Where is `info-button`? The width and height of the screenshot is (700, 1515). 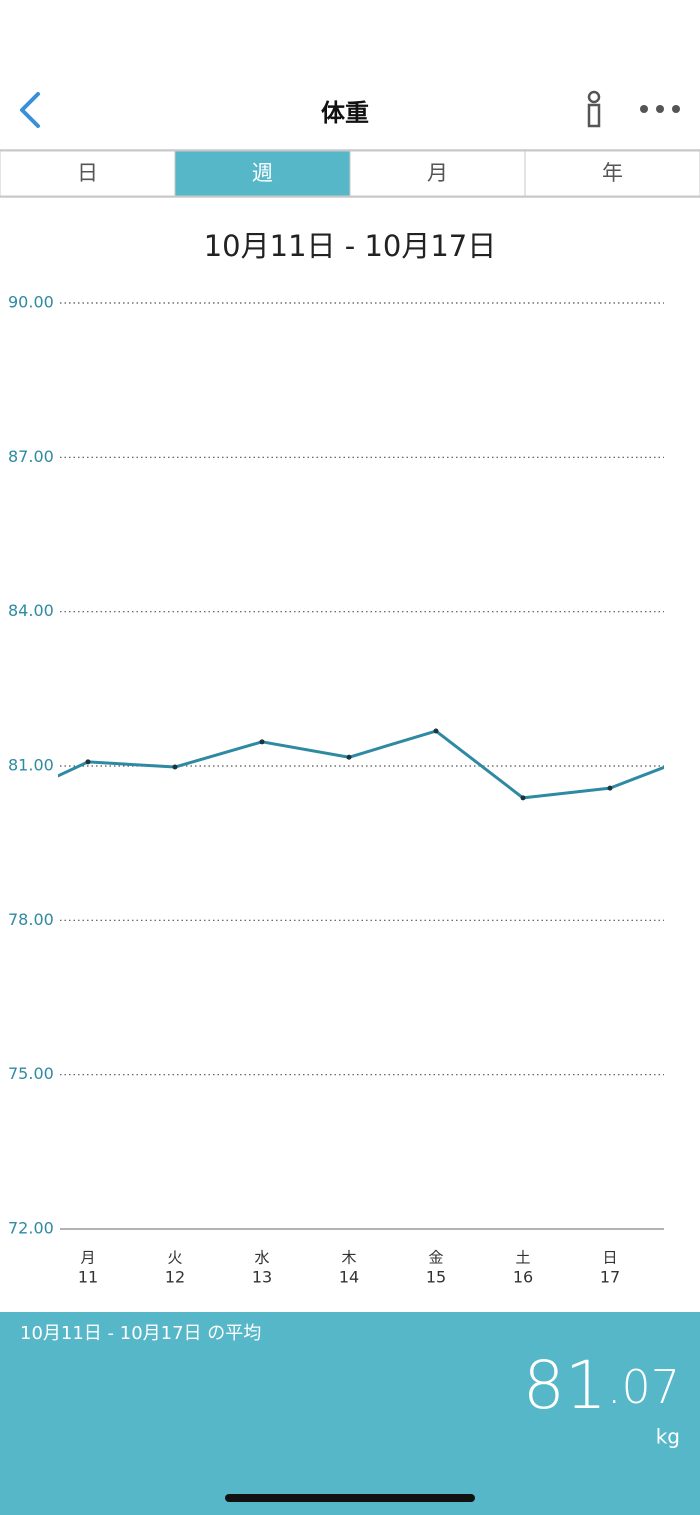
info-button is located at coordinates (594, 109).